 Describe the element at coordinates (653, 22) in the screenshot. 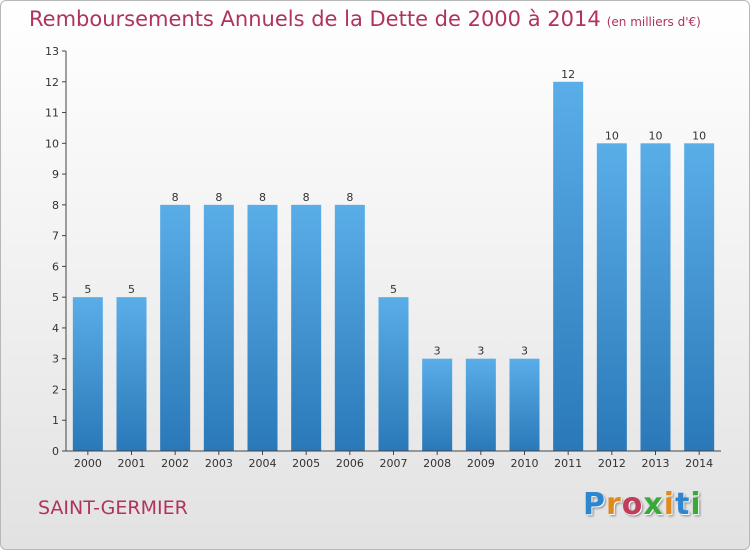

I see `chart-title-unit: (en milliers d'€)` at that location.